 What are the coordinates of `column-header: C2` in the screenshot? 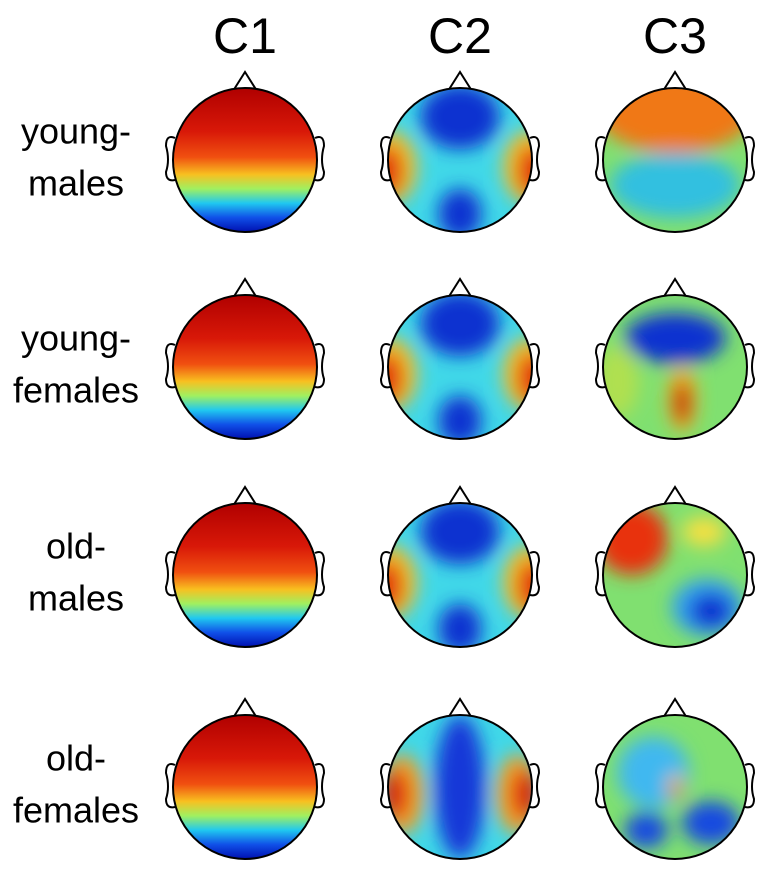 It's located at (460, 36).